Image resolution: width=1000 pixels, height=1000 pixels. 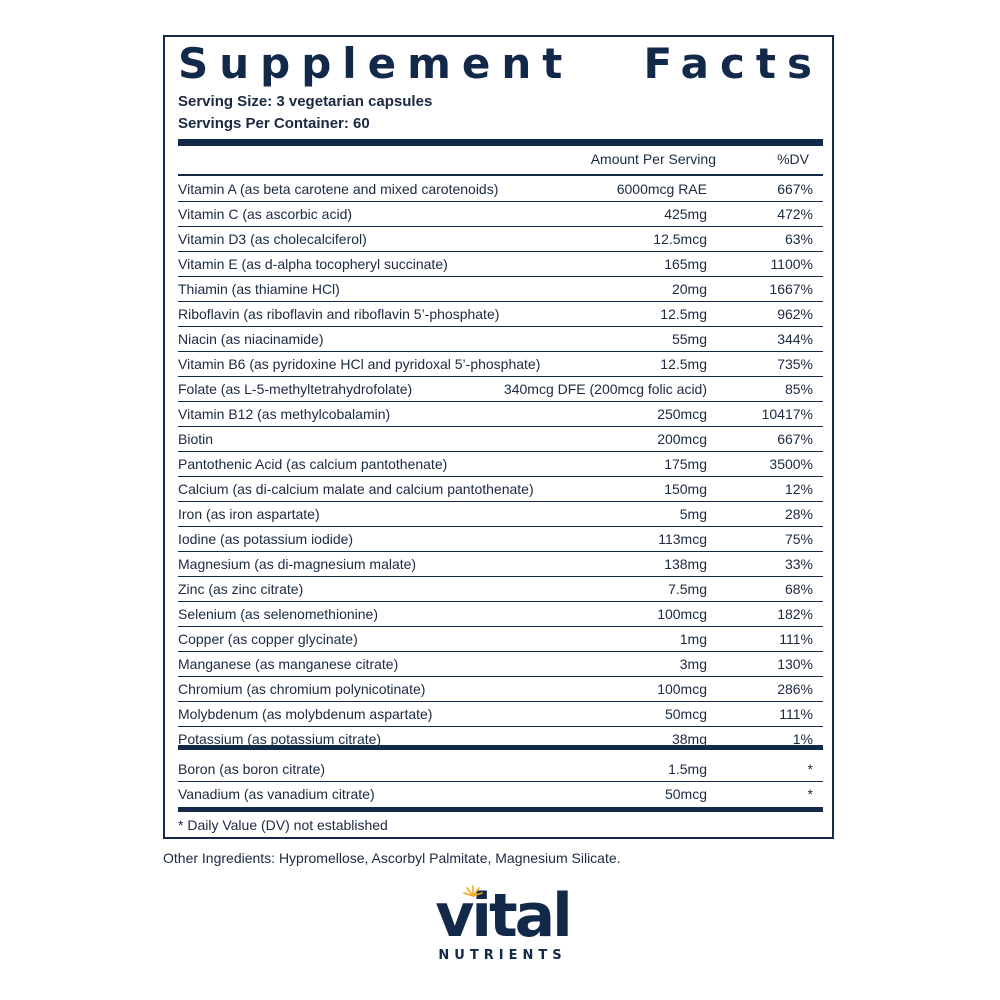 I want to click on thick-divider-middle, so click(x=500, y=747).